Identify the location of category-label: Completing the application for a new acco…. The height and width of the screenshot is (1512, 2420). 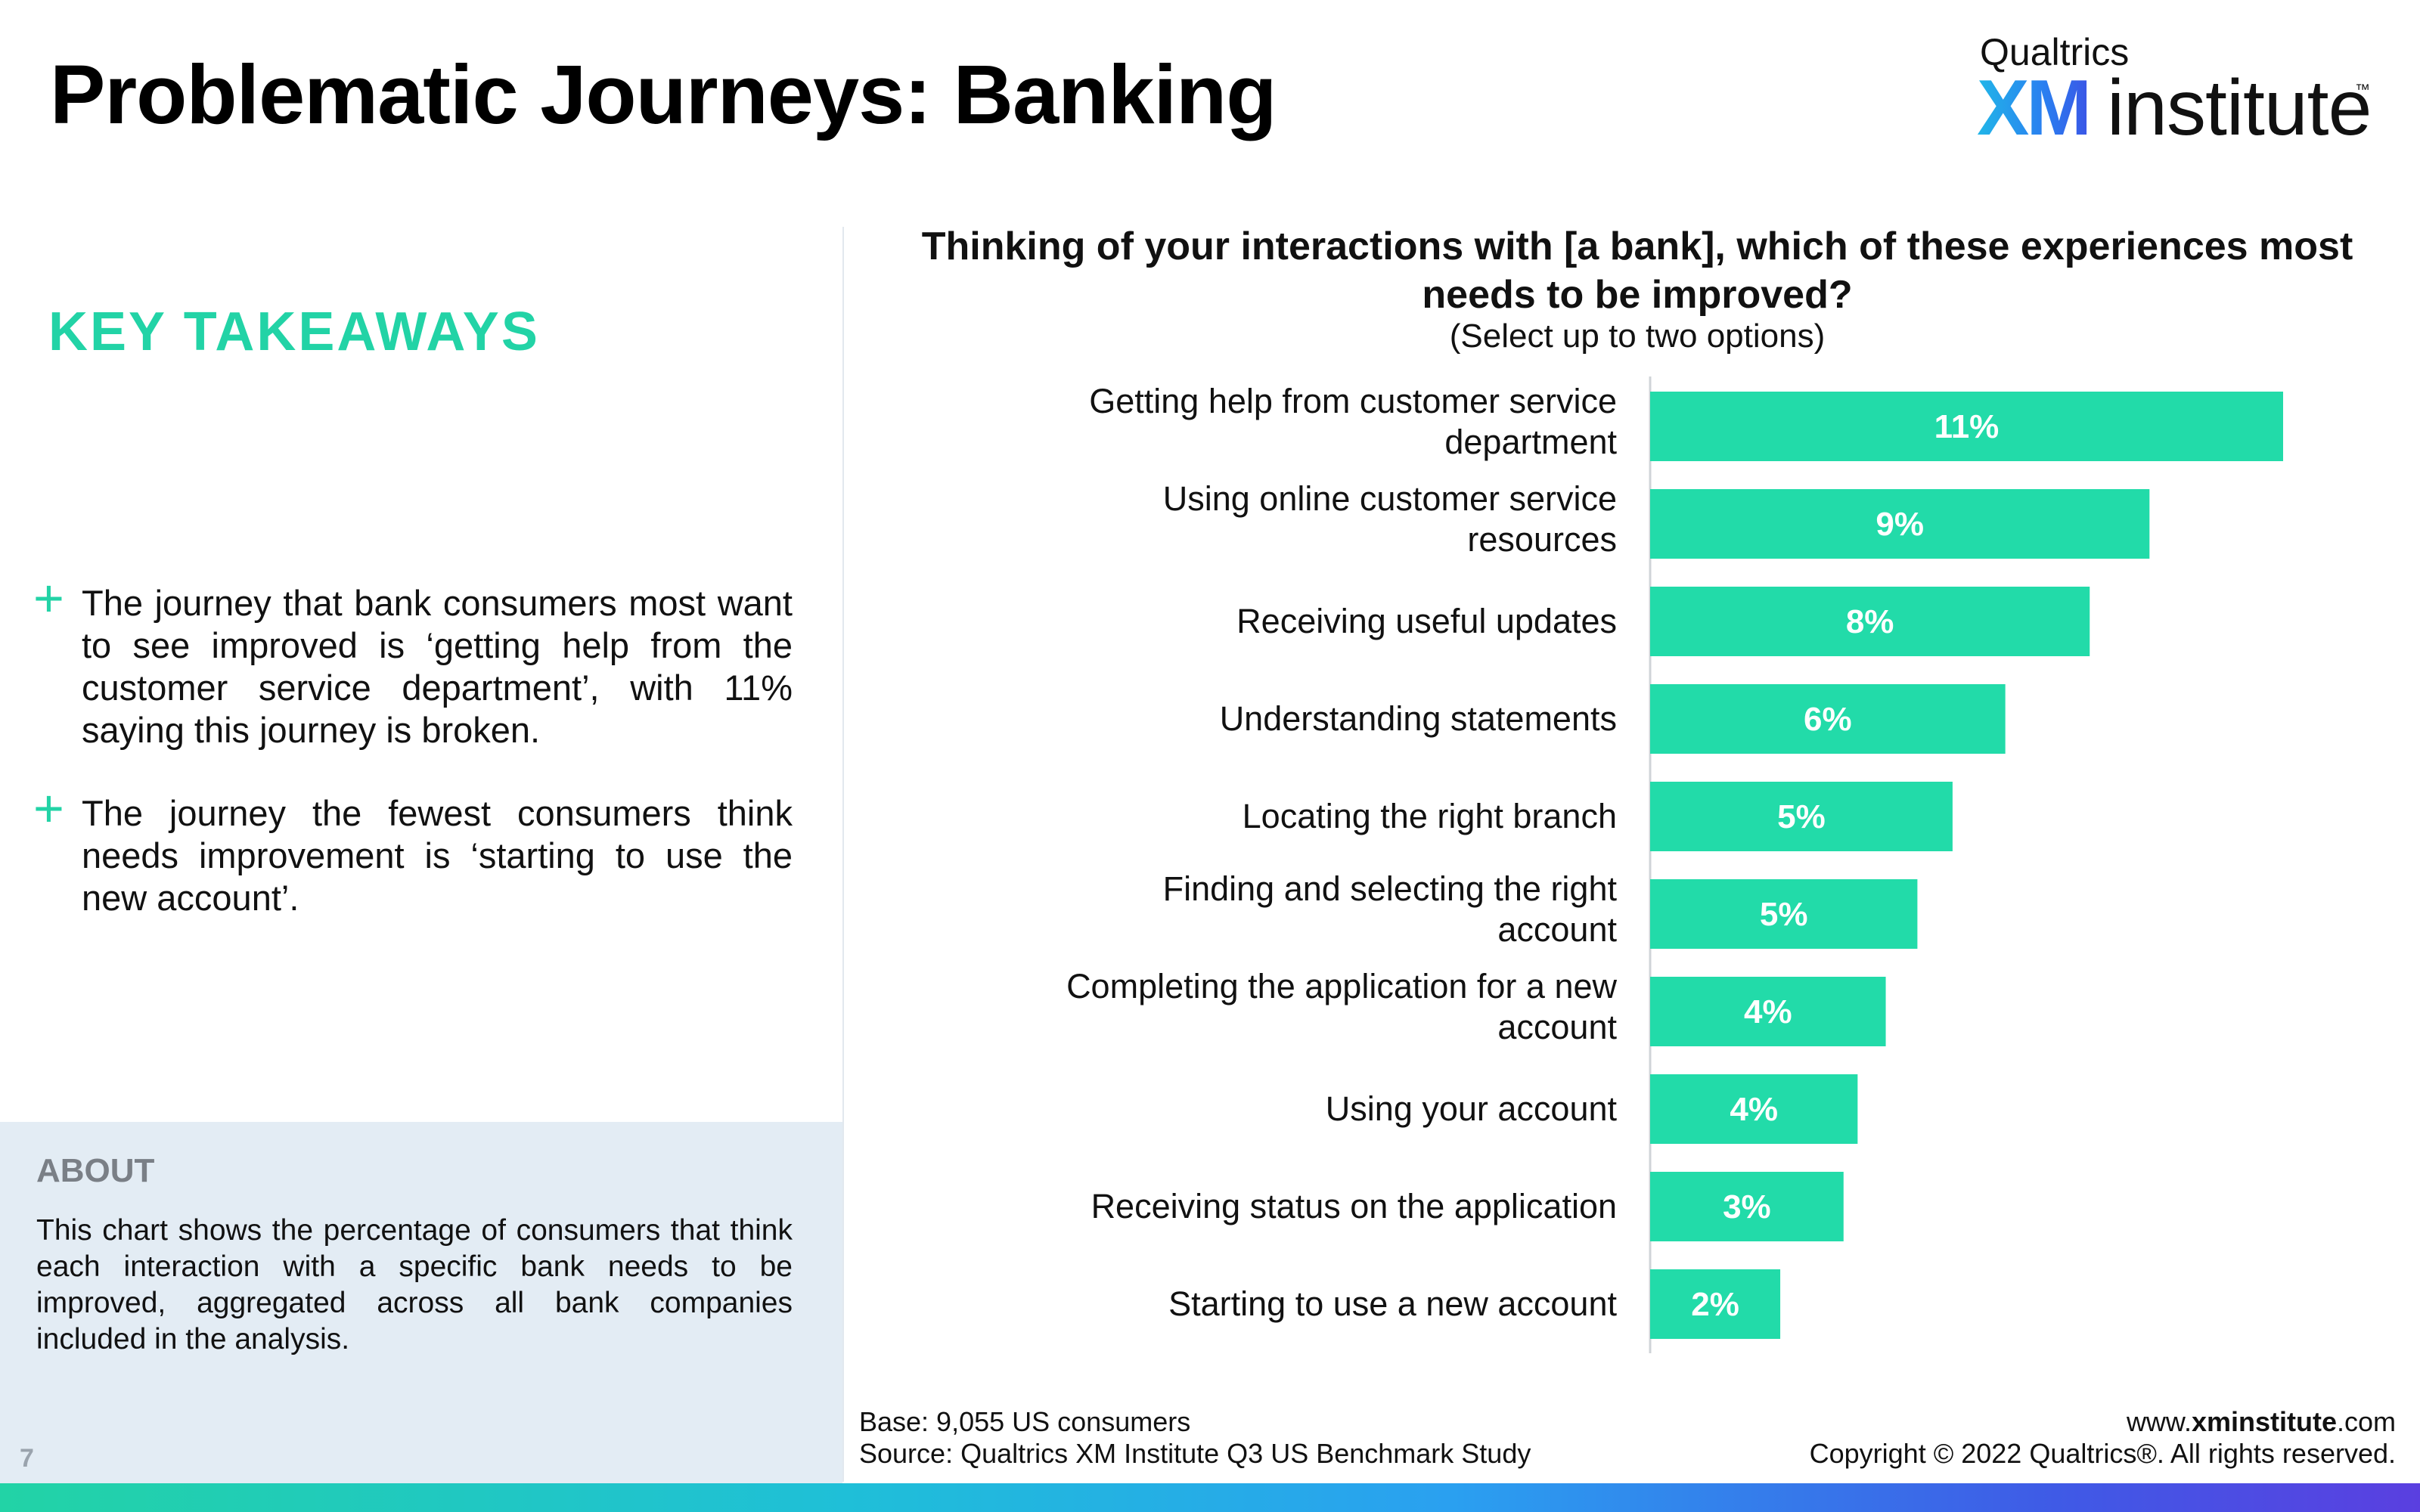
(1341, 1007).